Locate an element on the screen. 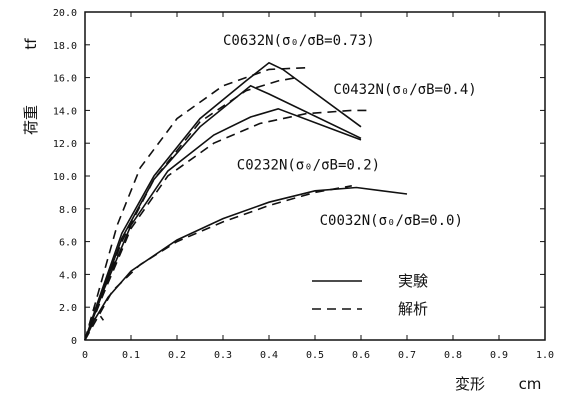 The height and width of the screenshot is (398, 561). x-axis-unit: cm is located at coordinates (530, 384).